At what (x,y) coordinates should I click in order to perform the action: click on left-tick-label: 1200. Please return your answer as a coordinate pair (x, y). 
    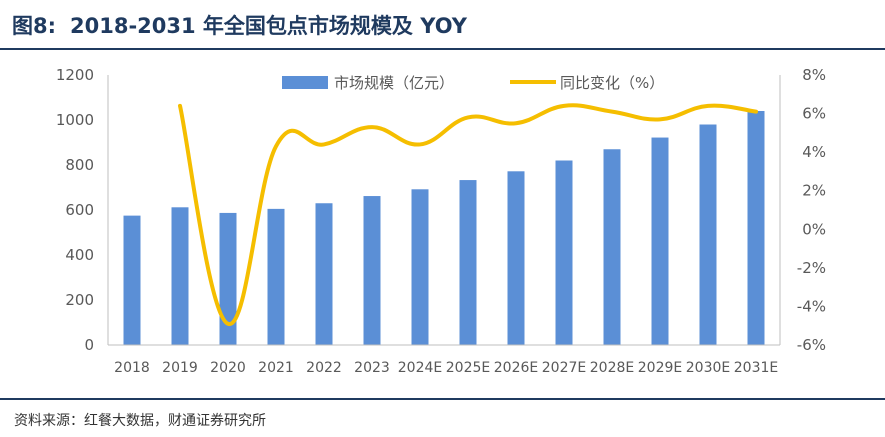
    Looking at the image, I should click on (75, 75).